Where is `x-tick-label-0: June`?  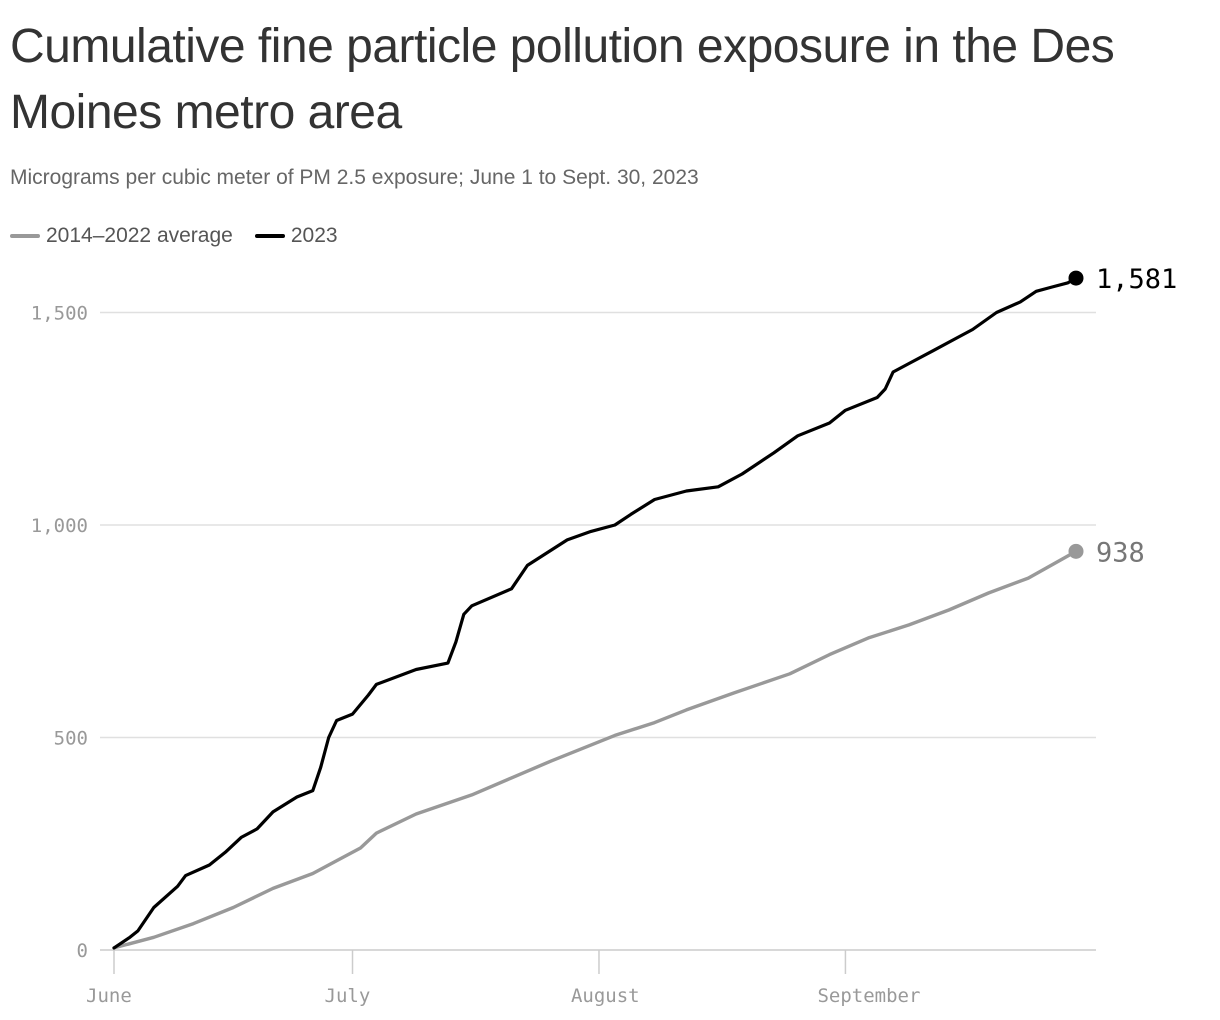
x-tick-label-0: June is located at coordinates (109, 996).